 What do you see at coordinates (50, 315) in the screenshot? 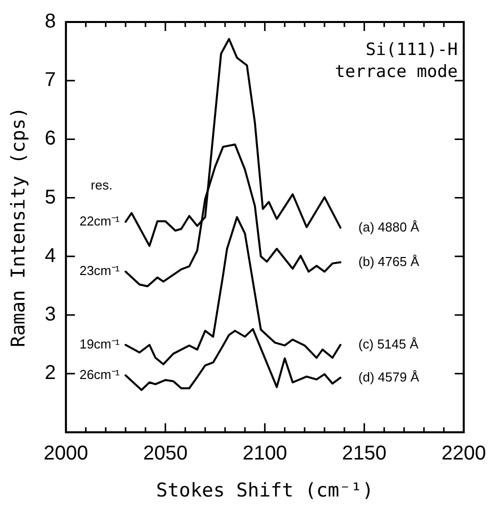
I see `y-tick-label: 3` at bounding box center [50, 315].